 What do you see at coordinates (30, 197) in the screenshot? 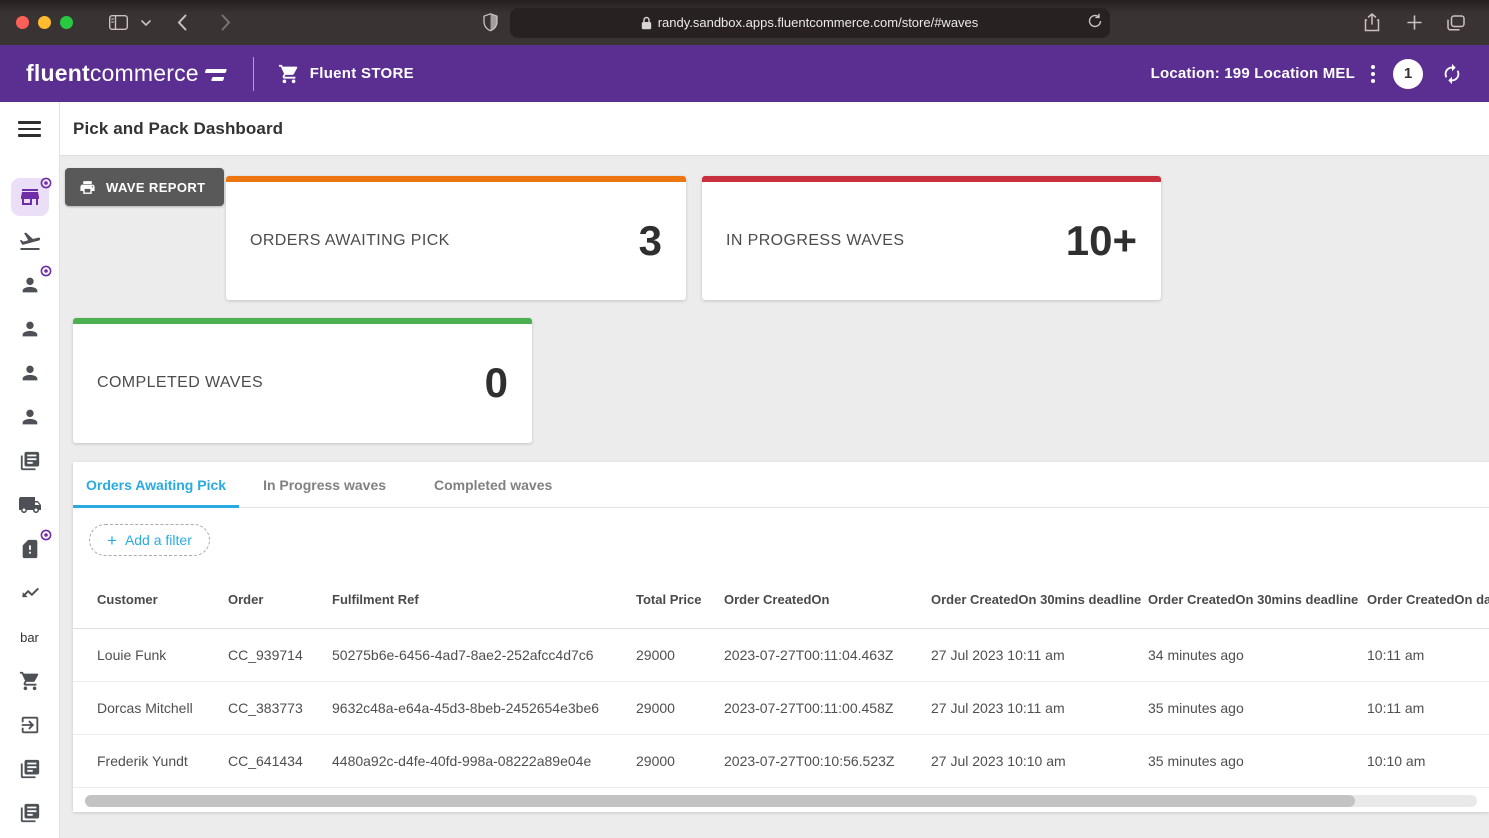
I see `sidebar-item-store` at bounding box center [30, 197].